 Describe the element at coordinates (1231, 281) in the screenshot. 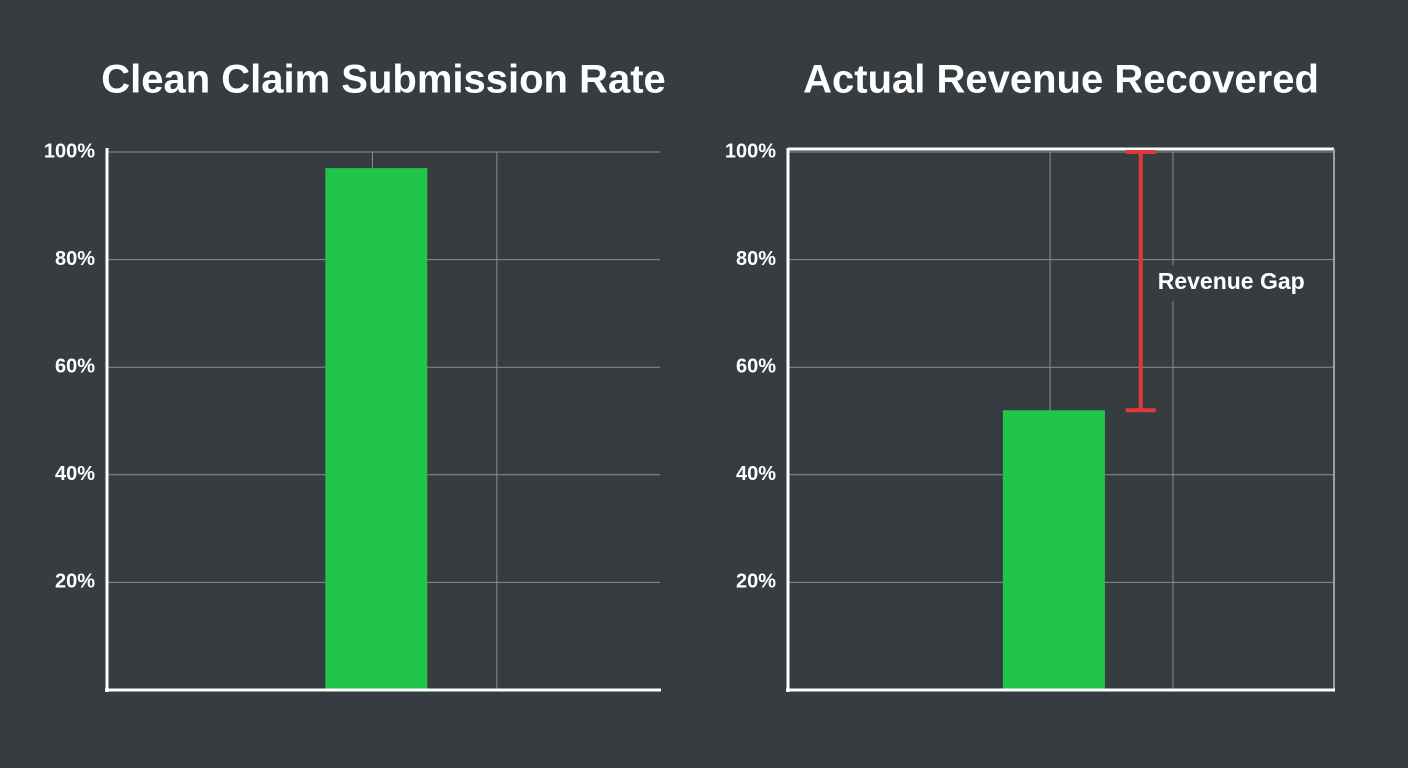

I see `gap-label: Revenue Gap` at that location.